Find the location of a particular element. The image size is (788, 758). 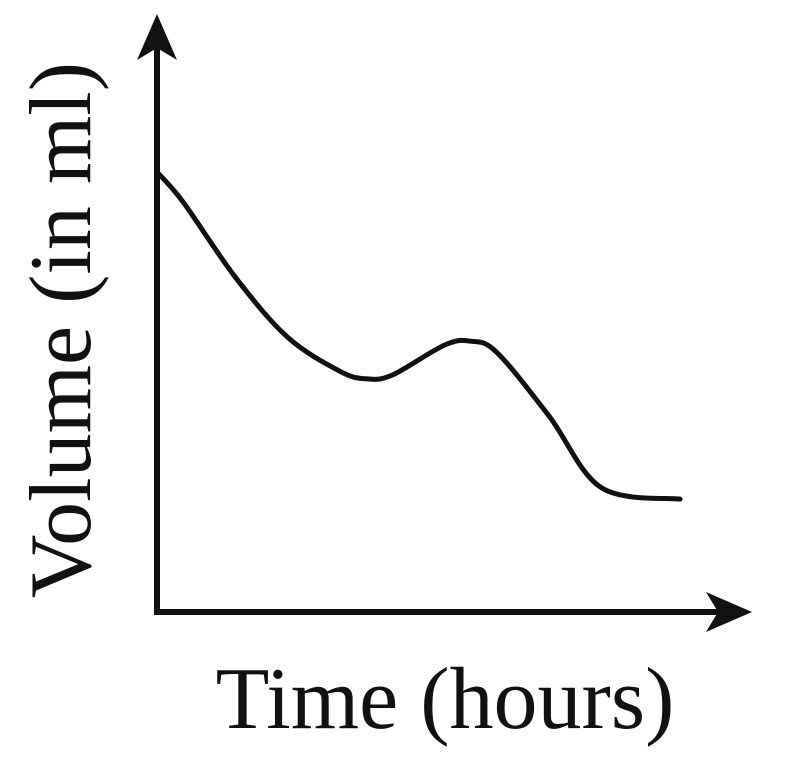

x-axis is located at coordinates (453, 612).